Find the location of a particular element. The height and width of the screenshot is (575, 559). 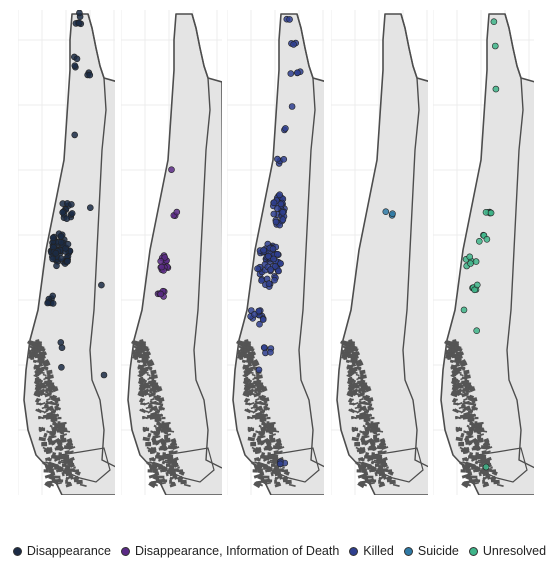

legend-item-suicide: Suicide is located at coordinates (431, 551).